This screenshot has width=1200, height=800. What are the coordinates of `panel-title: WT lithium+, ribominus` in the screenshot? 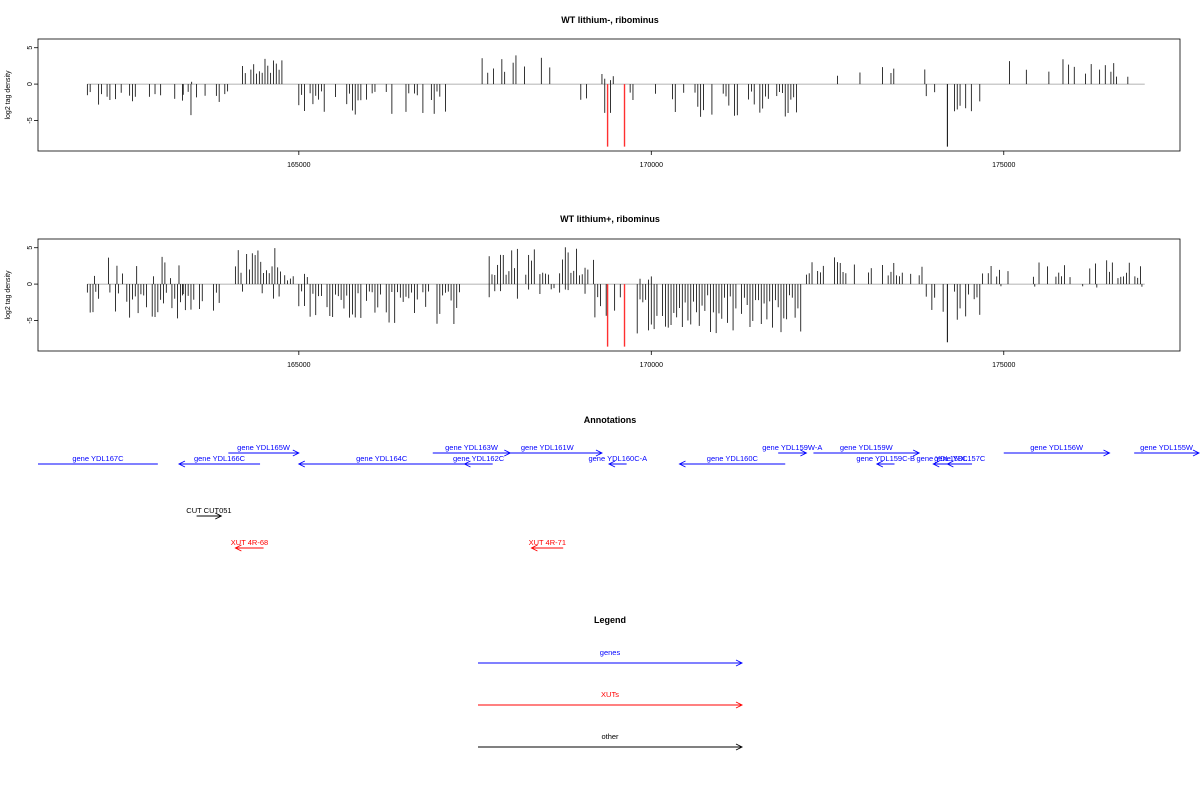 It's located at (610, 219).